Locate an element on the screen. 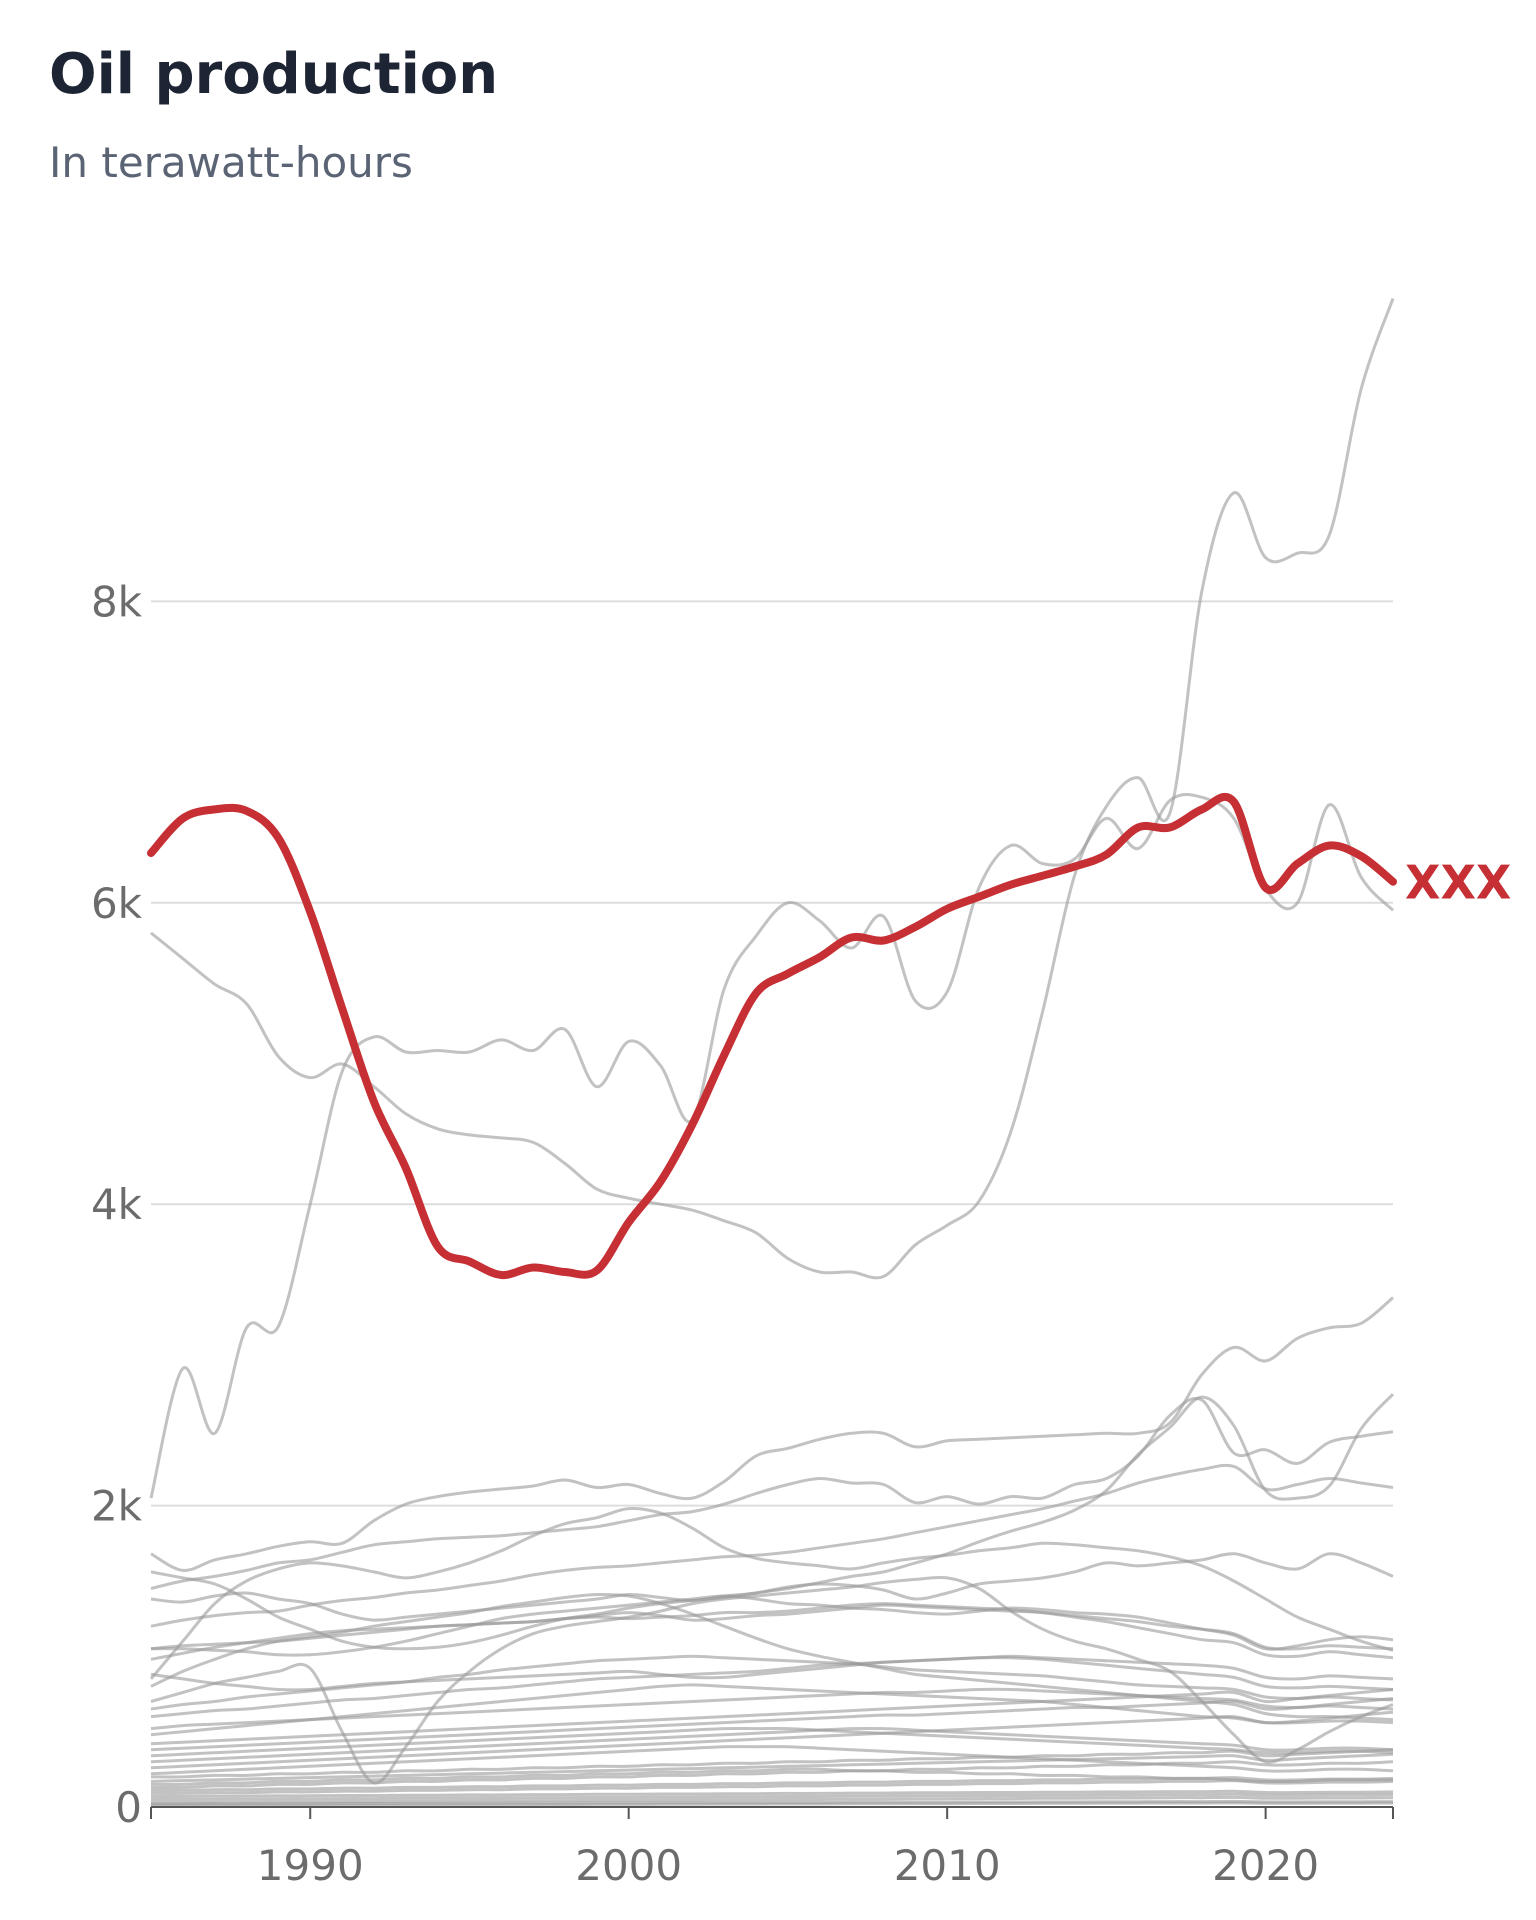 The height and width of the screenshot is (1920, 1536). y-tick-label: 6k is located at coordinates (117, 903).